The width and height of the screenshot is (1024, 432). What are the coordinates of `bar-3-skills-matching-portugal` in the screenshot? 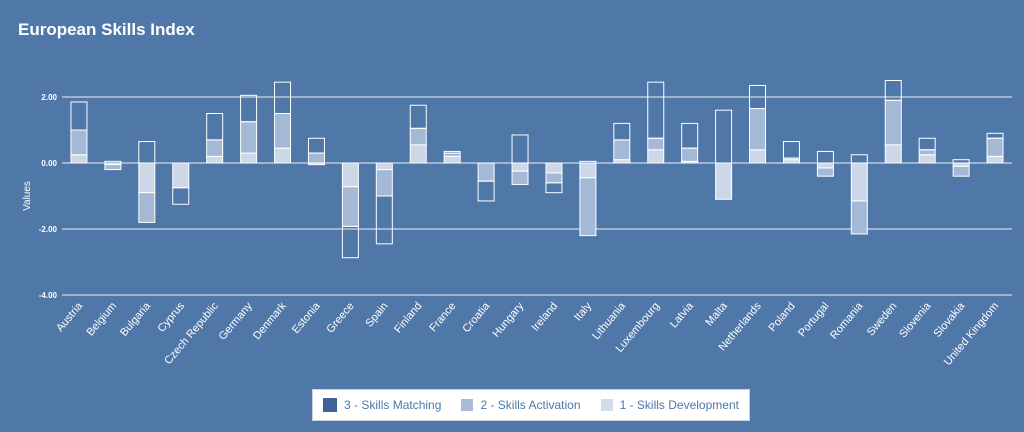 It's located at (825, 157).